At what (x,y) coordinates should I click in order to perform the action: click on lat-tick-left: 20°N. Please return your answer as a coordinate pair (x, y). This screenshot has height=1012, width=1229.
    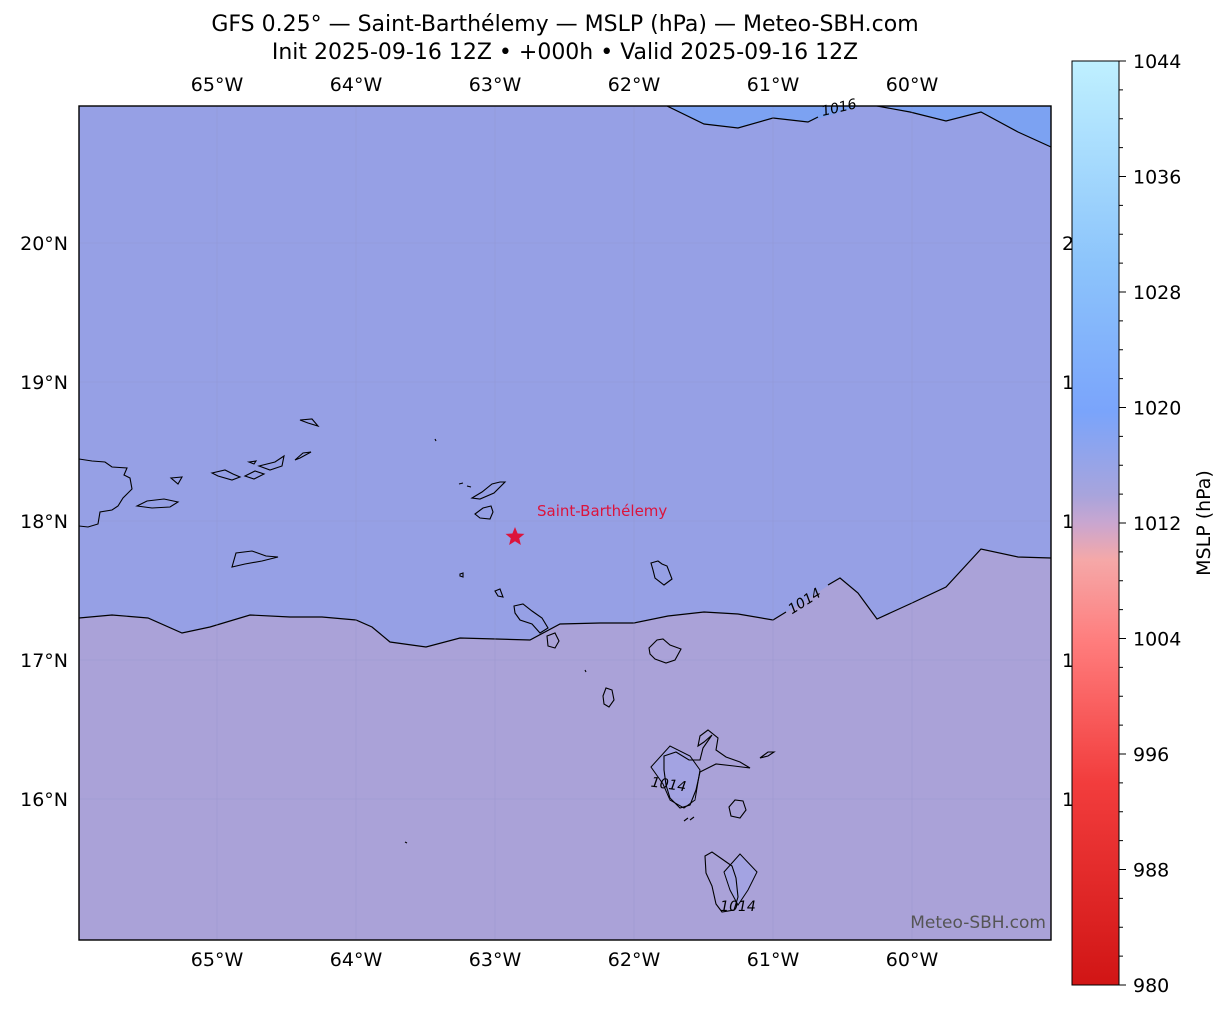
    Looking at the image, I should click on (44, 244).